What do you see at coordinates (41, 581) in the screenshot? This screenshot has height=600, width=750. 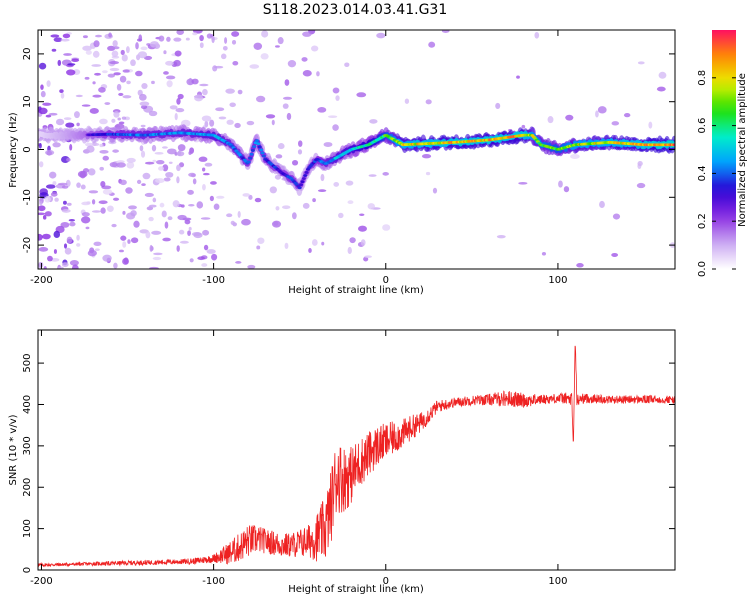 I see `snr-x-tick-label: -200` at bounding box center [41, 581].